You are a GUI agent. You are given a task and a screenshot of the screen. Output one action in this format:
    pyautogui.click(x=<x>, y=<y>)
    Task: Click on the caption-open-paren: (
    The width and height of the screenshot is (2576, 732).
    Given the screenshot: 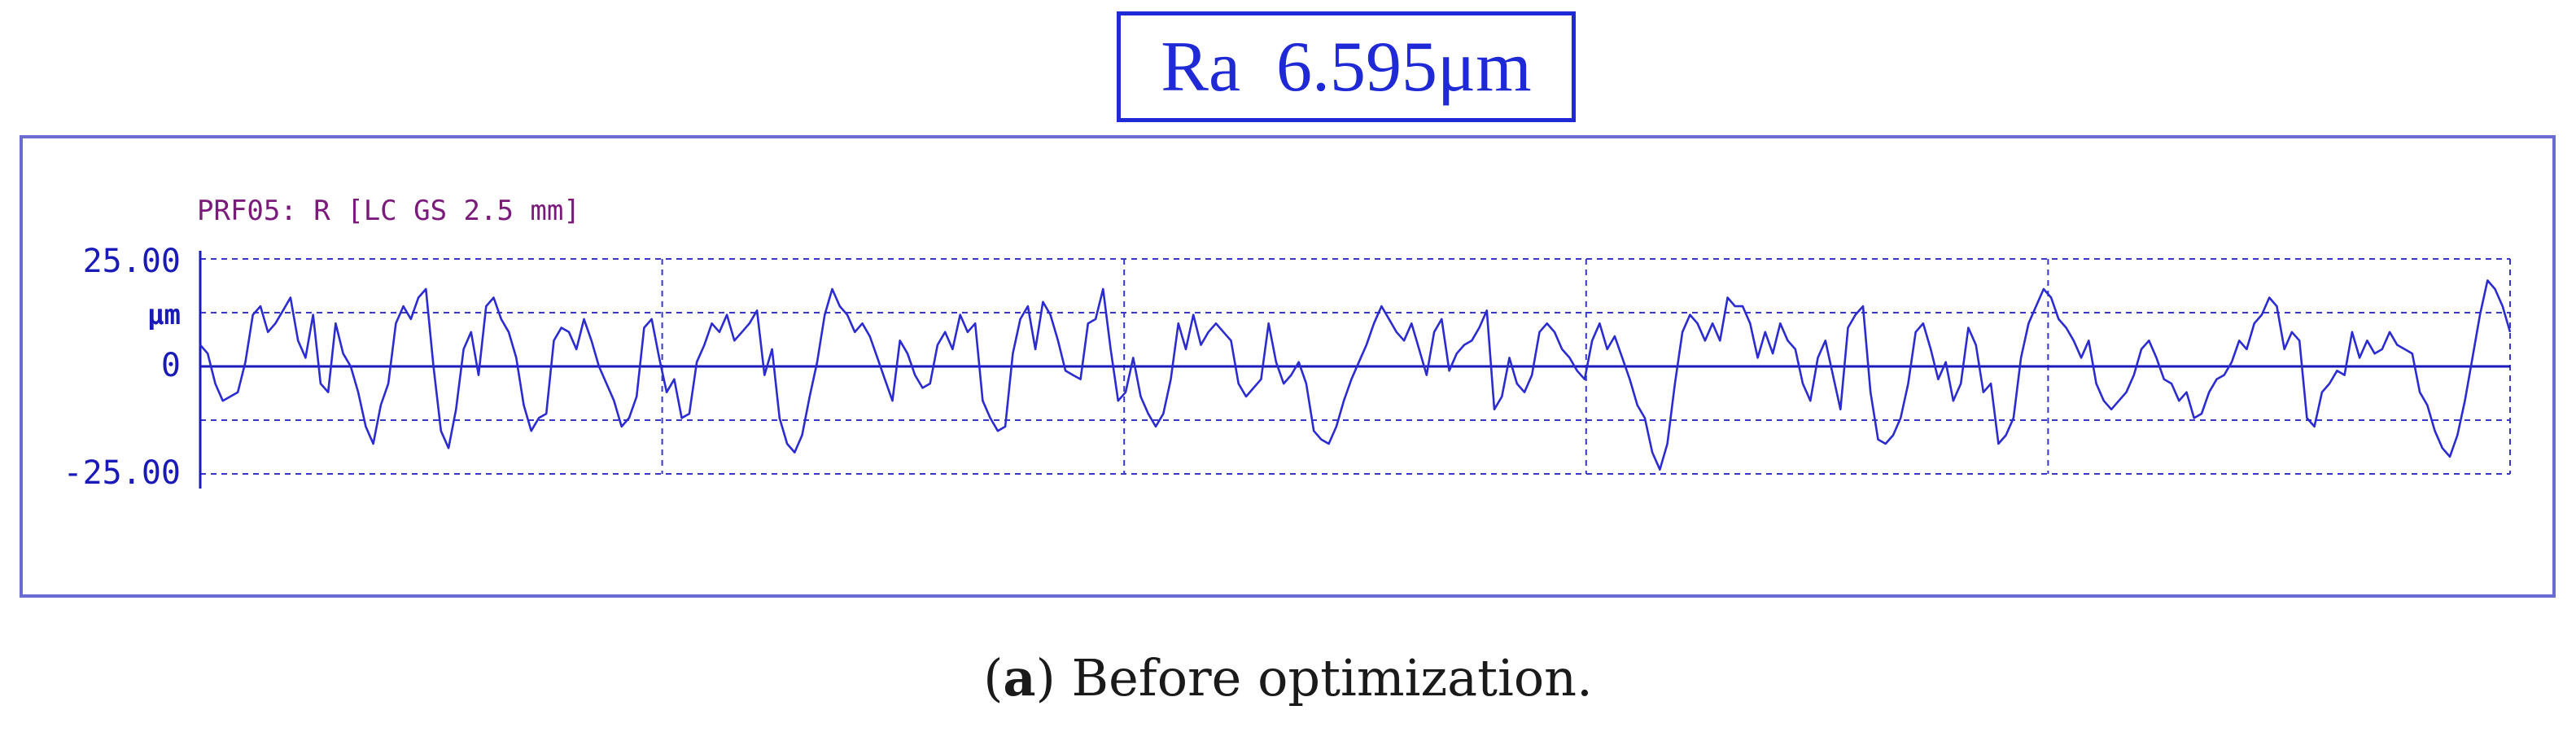 What is the action you would take?
    pyautogui.click(x=993, y=678)
    